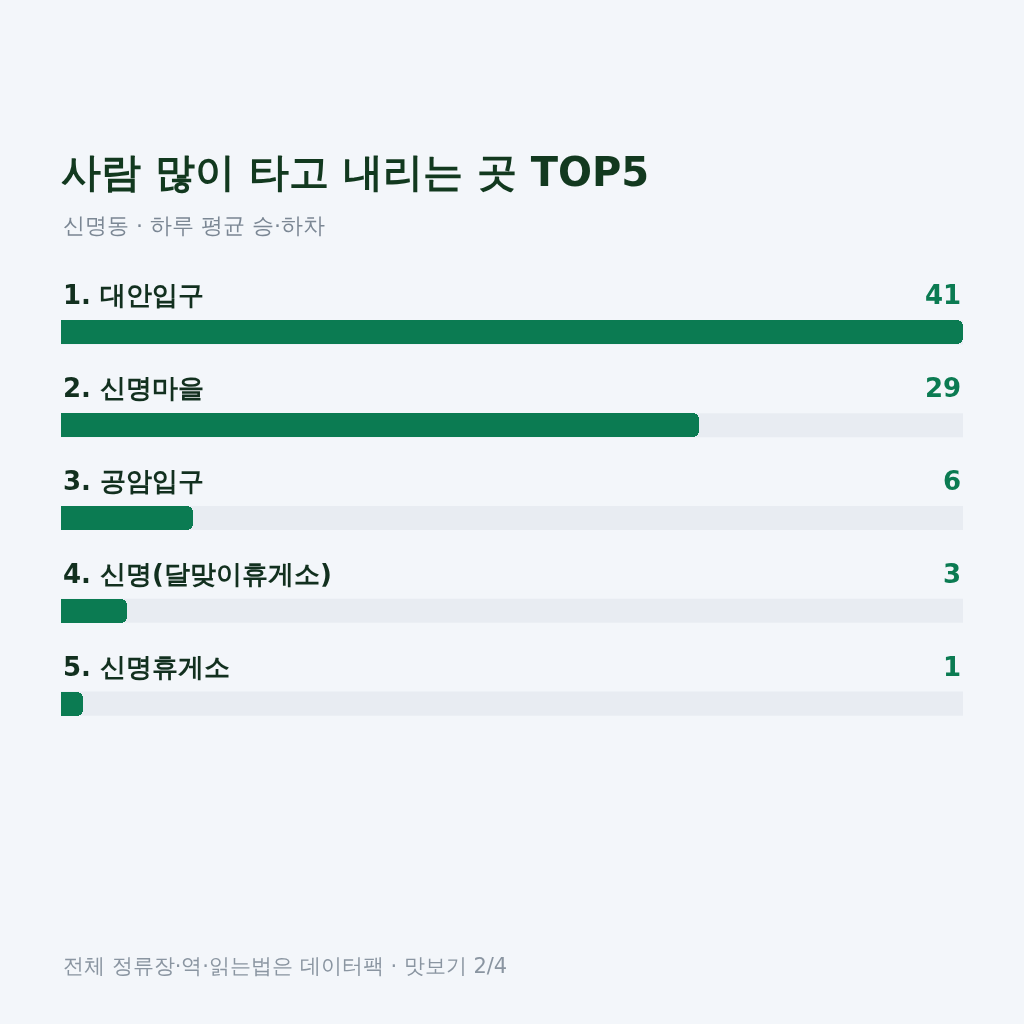  What do you see at coordinates (952, 481) in the screenshot?
I see `data-label: 6` at bounding box center [952, 481].